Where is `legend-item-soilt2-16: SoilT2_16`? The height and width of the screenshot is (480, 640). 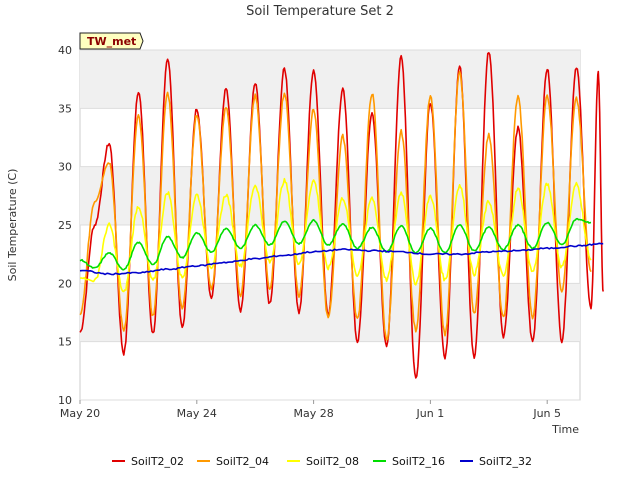
legend-item-soilt2-16: SoilT2_16 is located at coordinates (409, 461).